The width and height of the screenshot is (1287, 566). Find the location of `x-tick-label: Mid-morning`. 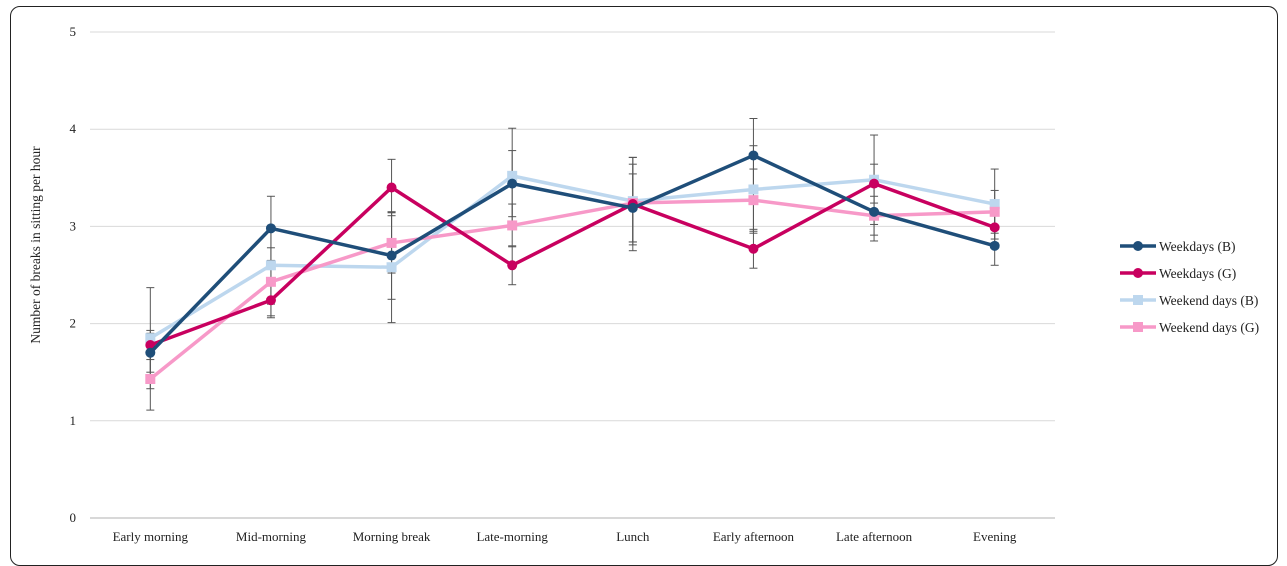

x-tick-label: Mid-morning is located at coordinates (271, 536).